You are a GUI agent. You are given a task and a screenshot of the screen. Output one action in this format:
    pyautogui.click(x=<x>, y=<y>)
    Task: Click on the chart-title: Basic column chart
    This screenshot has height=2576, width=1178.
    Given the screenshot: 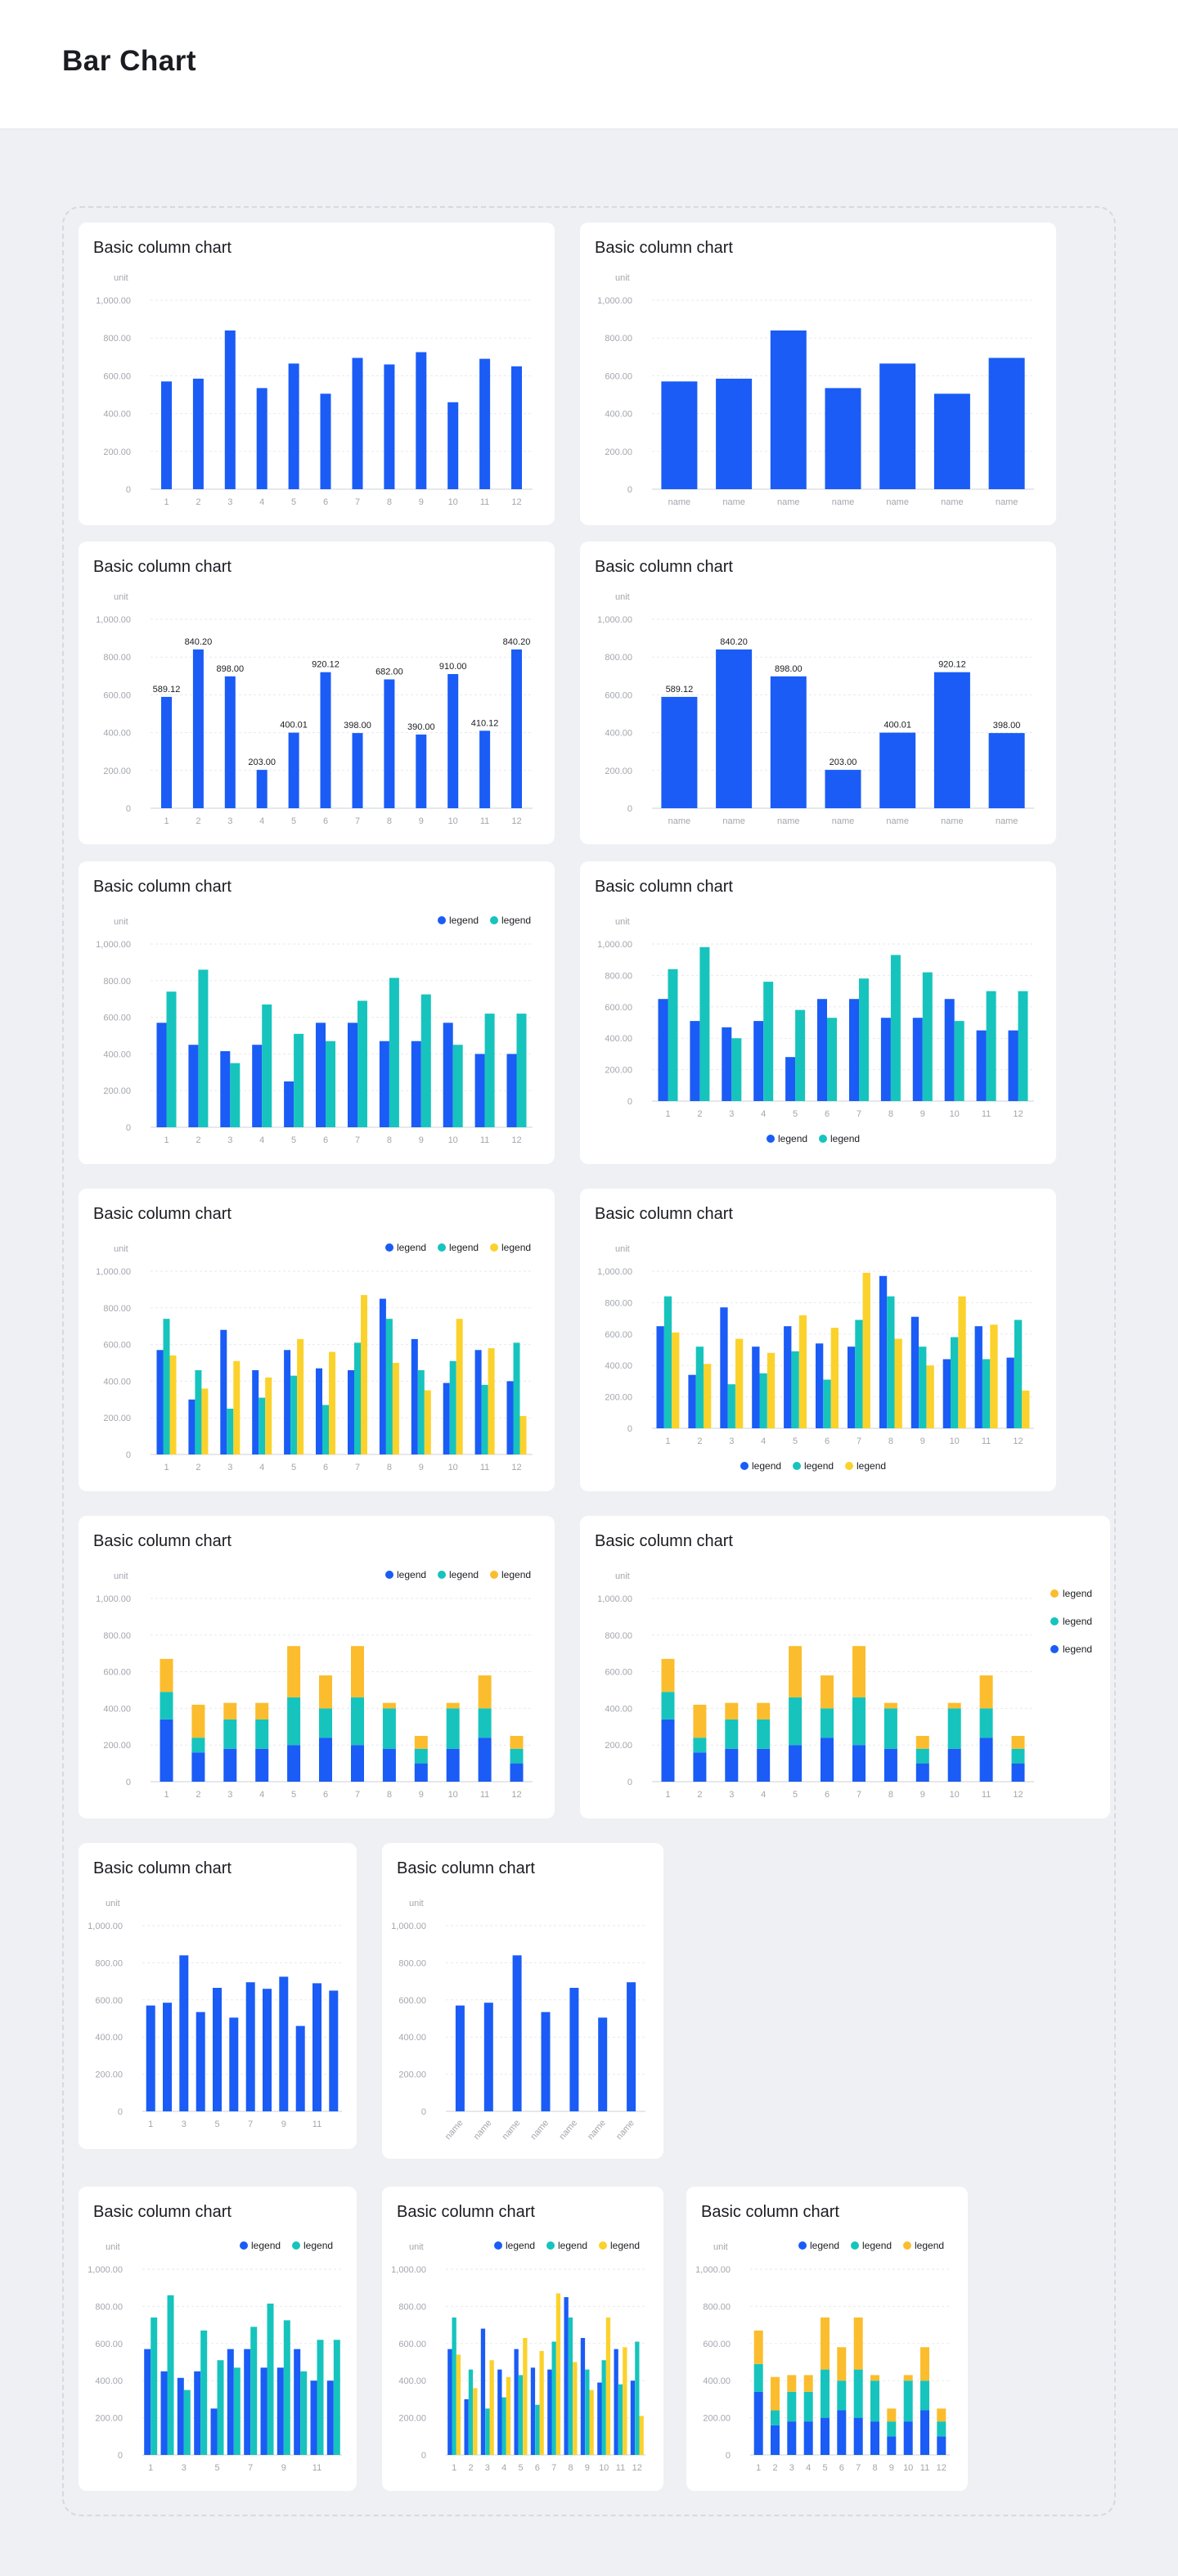 What is the action you would take?
    pyautogui.click(x=162, y=567)
    